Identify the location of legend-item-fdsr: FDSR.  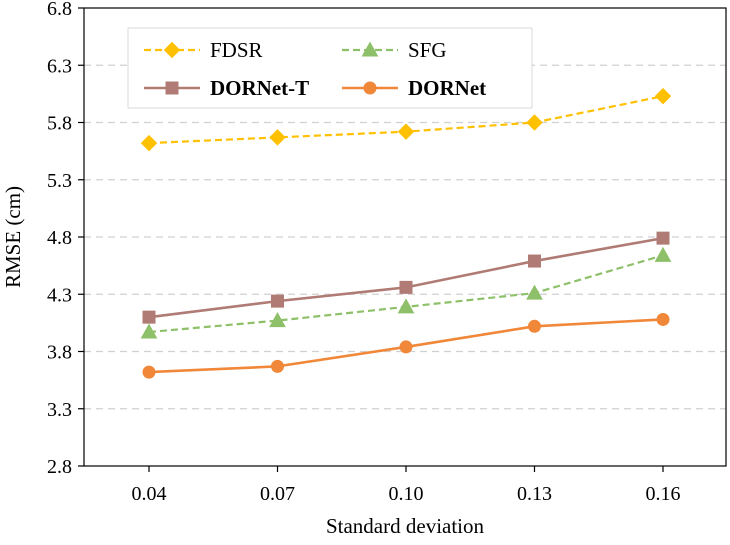
(203, 50).